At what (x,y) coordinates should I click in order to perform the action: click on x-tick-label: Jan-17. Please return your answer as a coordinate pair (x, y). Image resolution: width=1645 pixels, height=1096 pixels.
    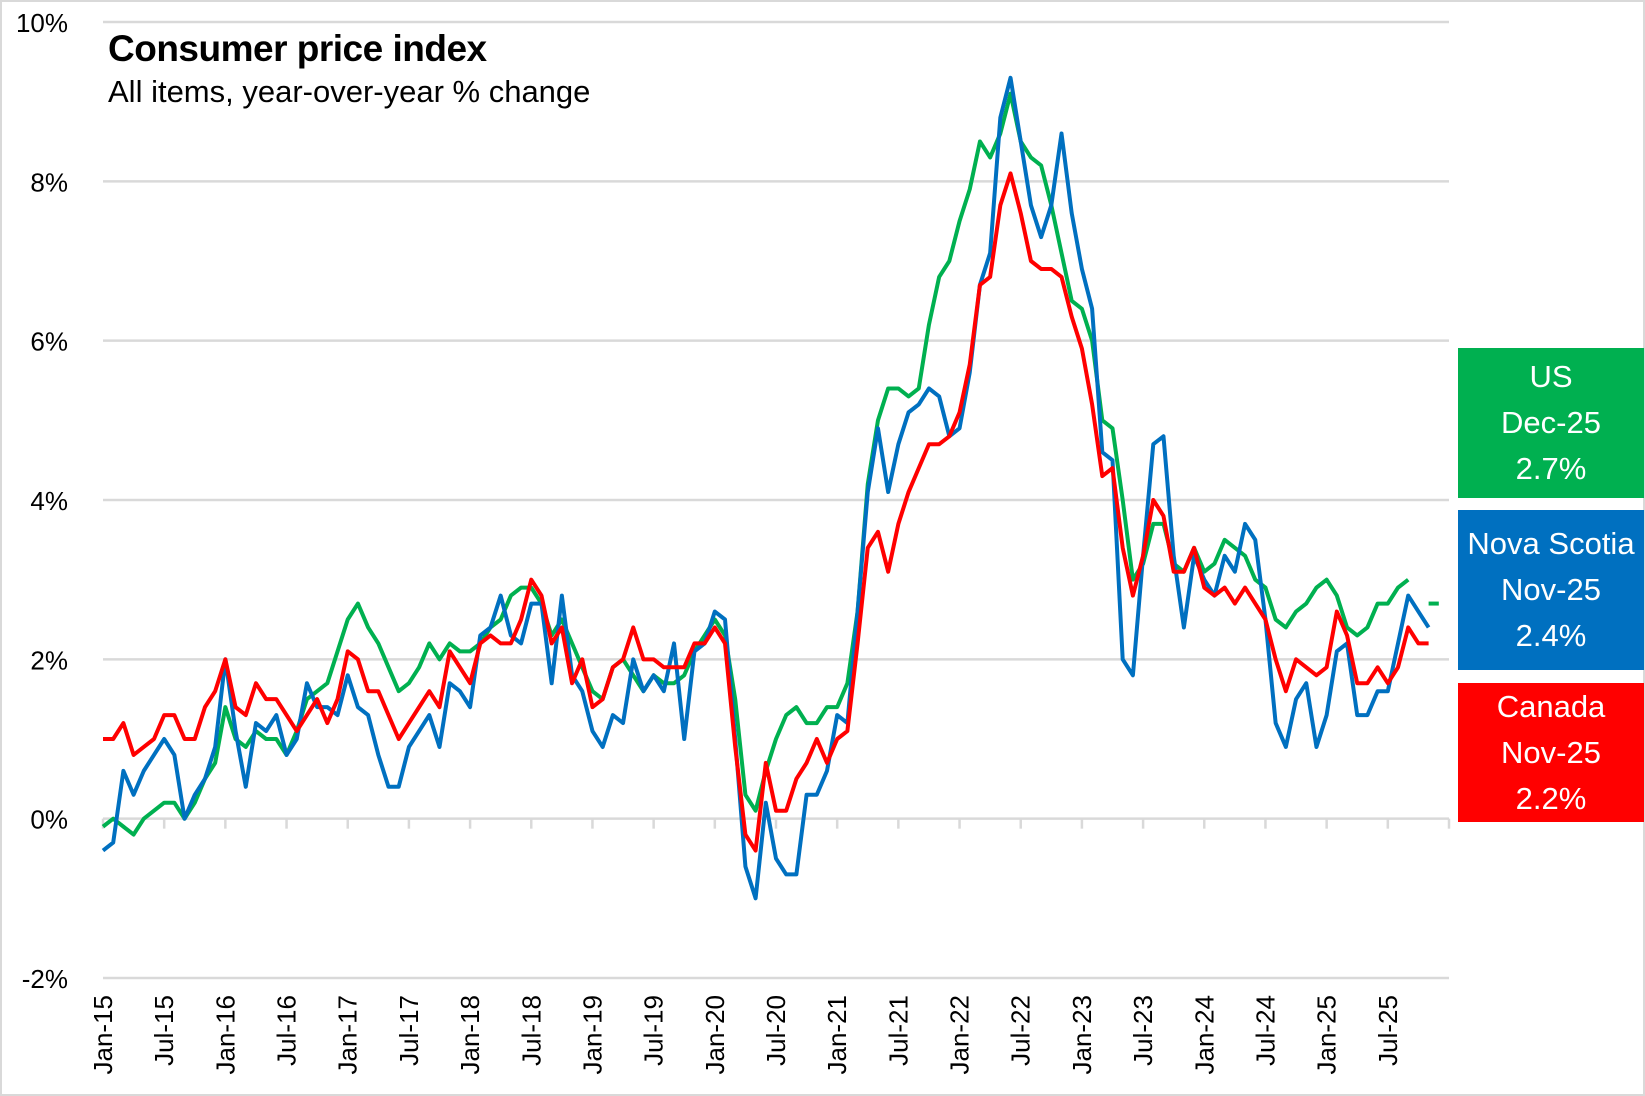
    Looking at the image, I should click on (348, 1035).